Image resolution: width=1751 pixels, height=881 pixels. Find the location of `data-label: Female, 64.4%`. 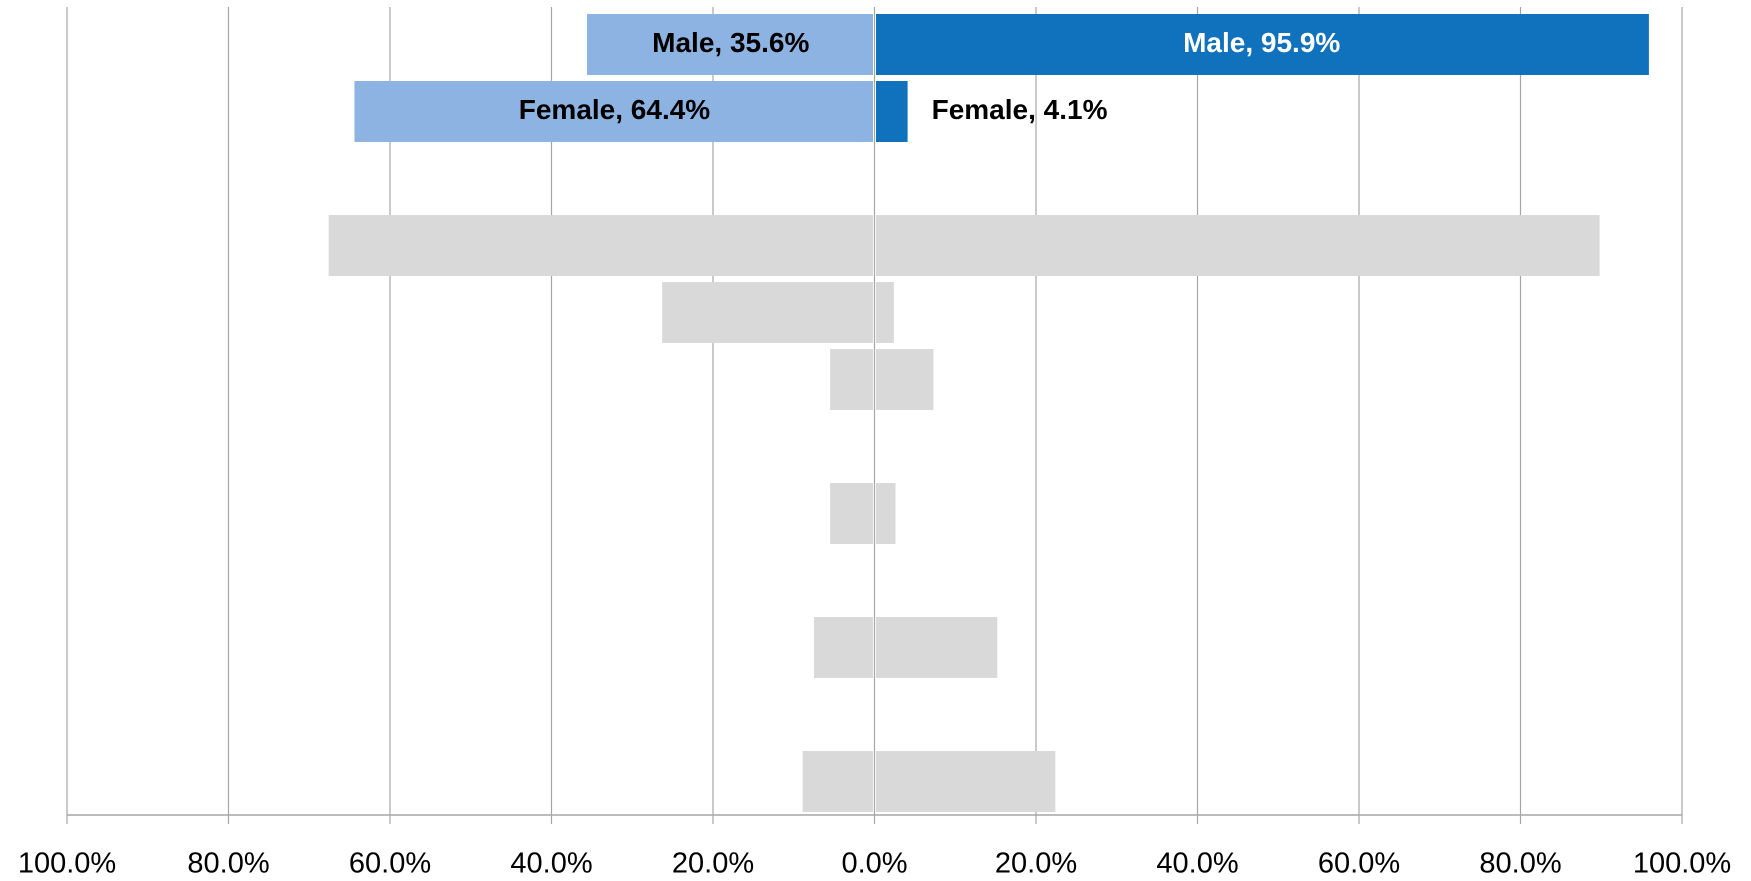

data-label: Female, 64.4% is located at coordinates (615, 109).